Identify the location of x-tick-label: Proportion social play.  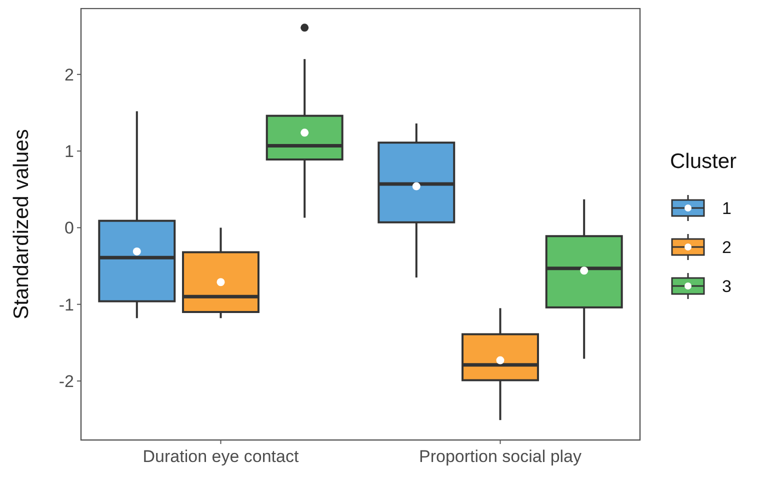
(500, 456).